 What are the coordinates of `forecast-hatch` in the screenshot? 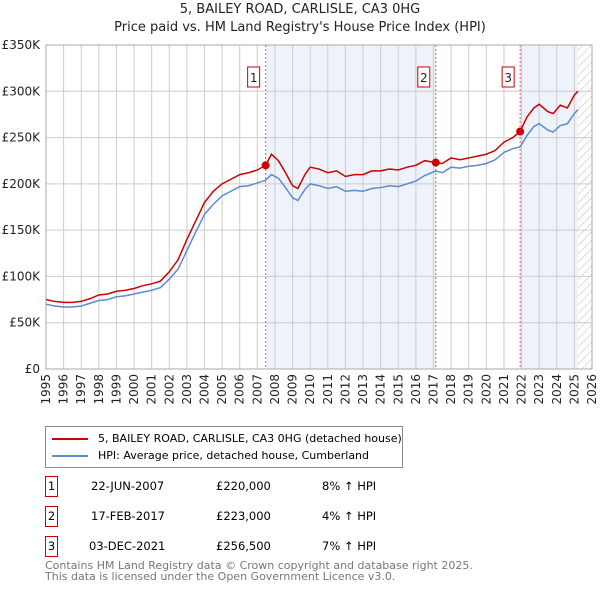 It's located at (584, 207).